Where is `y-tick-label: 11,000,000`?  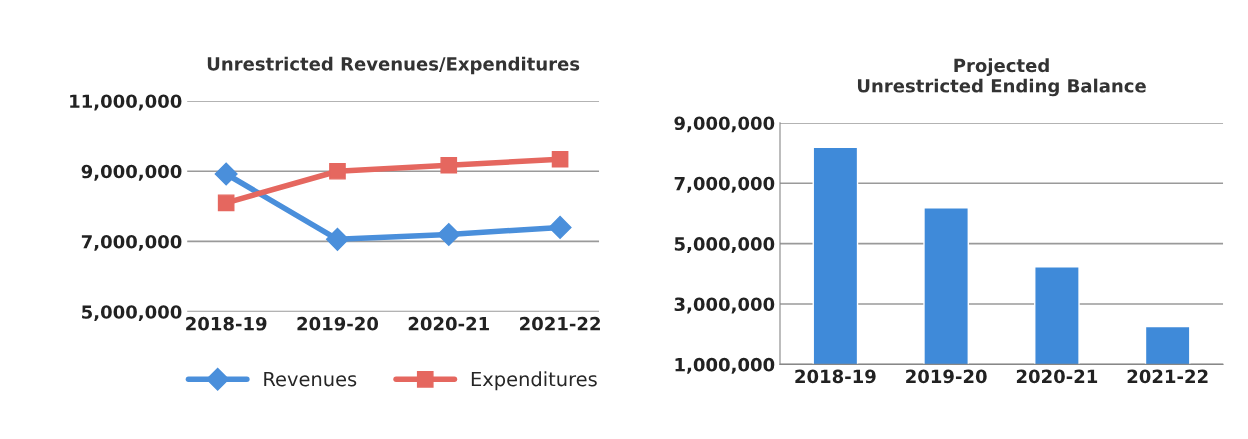
y-tick-label: 11,000,000 is located at coordinates (126, 102).